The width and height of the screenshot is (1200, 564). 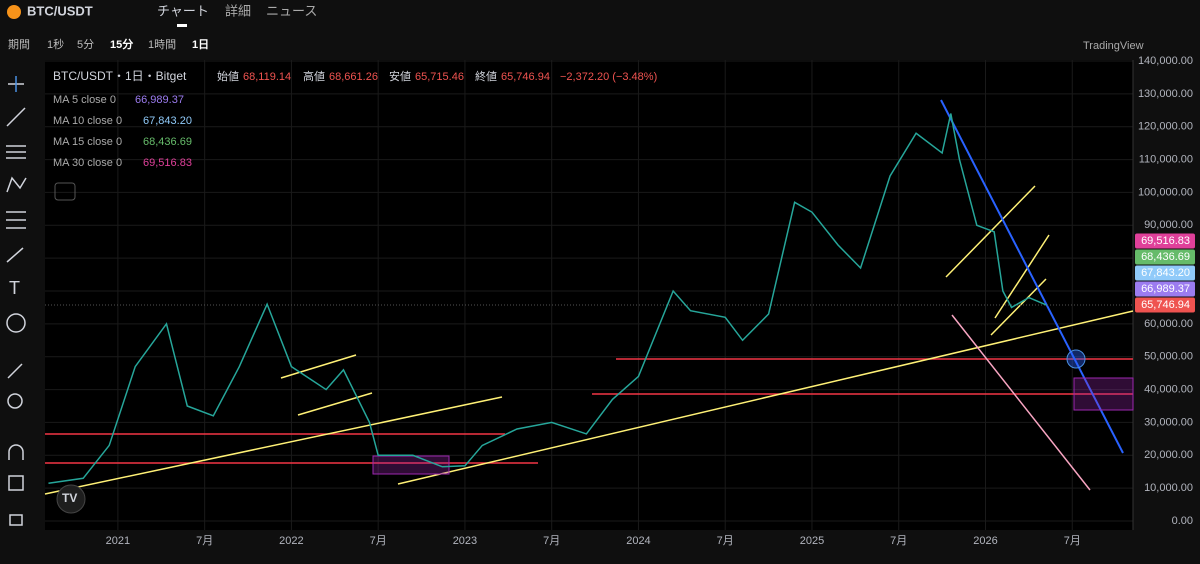 I want to click on y-tick-label: 20,000.00, so click(x=1168, y=455).